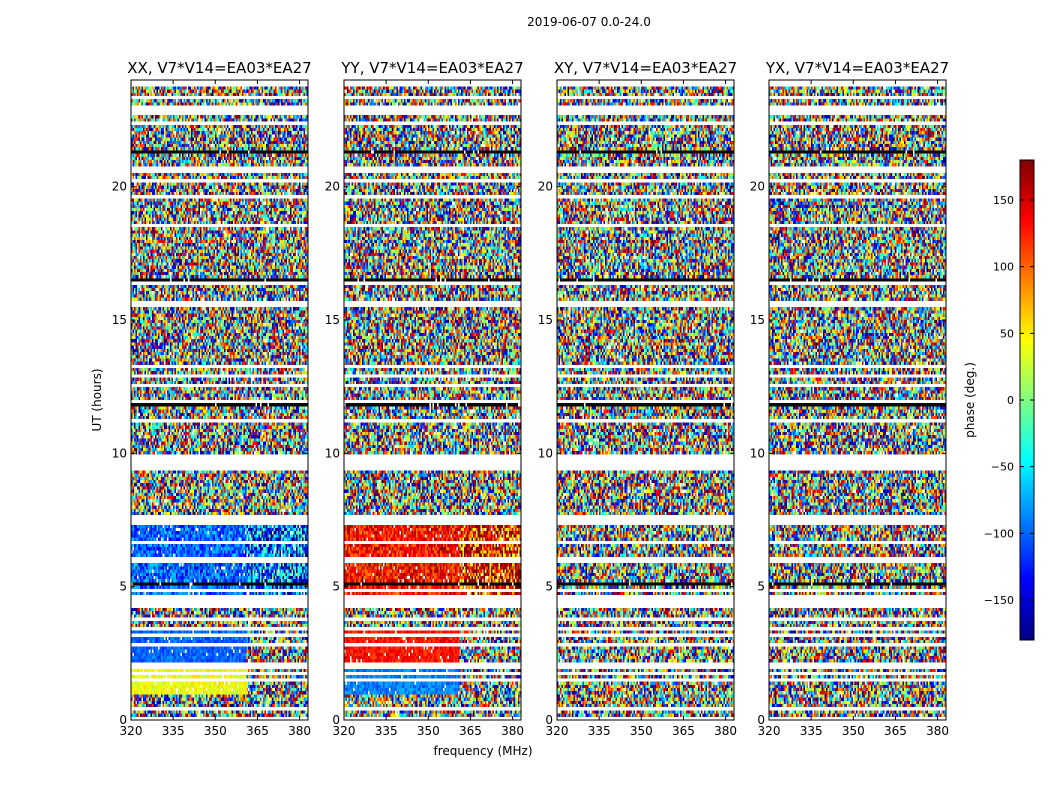 Image resolution: width=1050 pixels, height=800 pixels. I want to click on colorbar: 150 100 50 0 −50 −100 −150, so click(1009, 400).